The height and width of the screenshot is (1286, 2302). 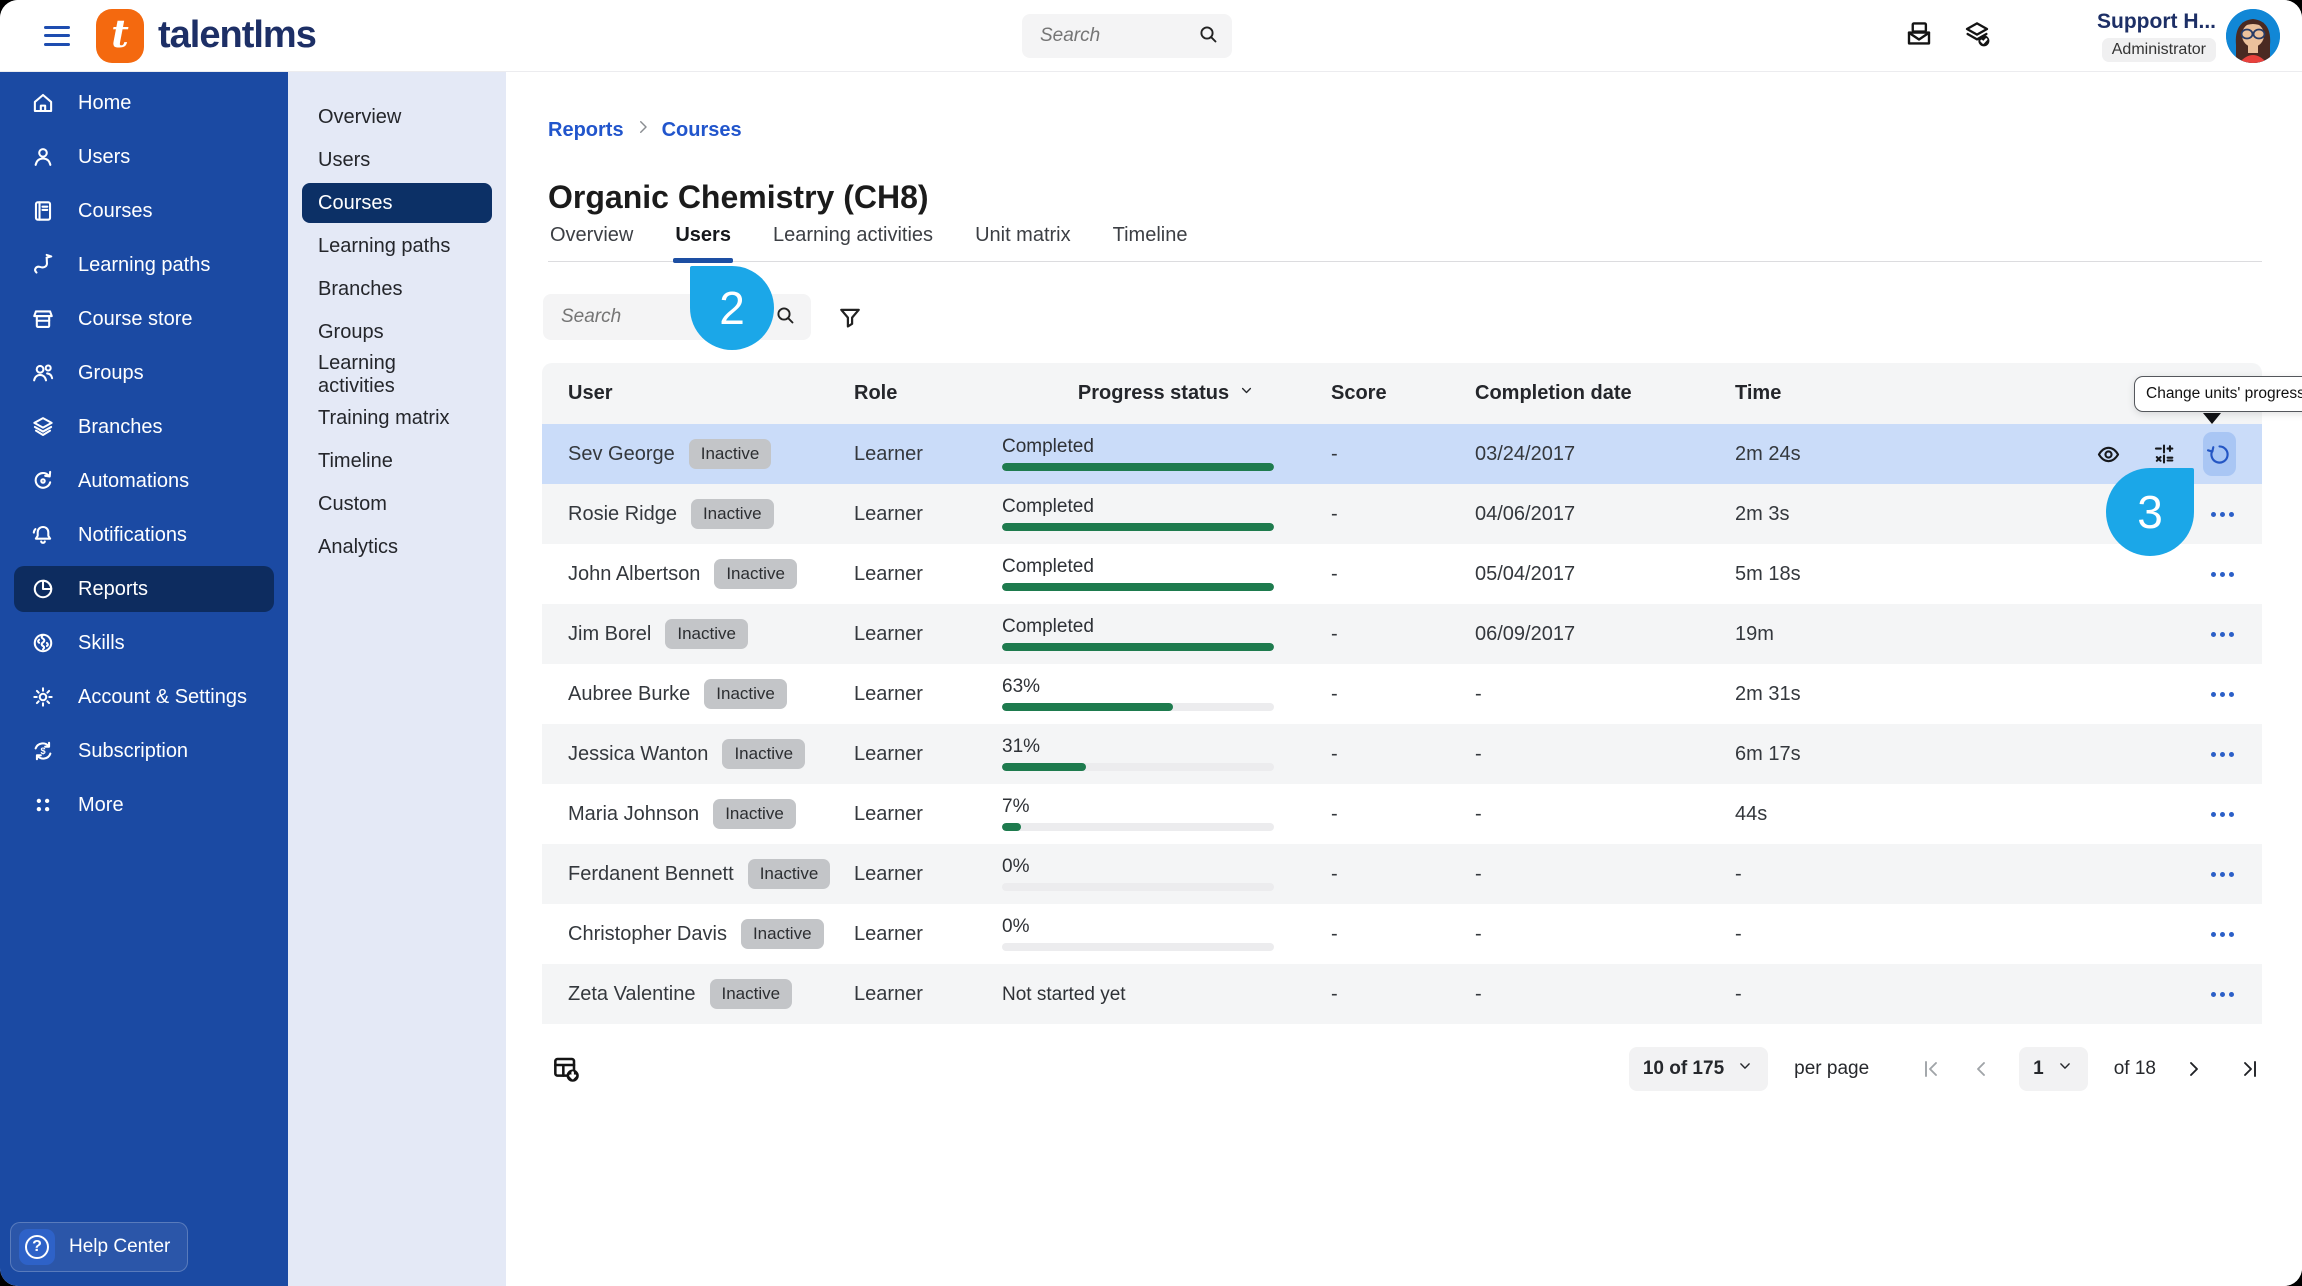 What do you see at coordinates (113, 588) in the screenshot?
I see `sidebar-item-label: Reports` at bounding box center [113, 588].